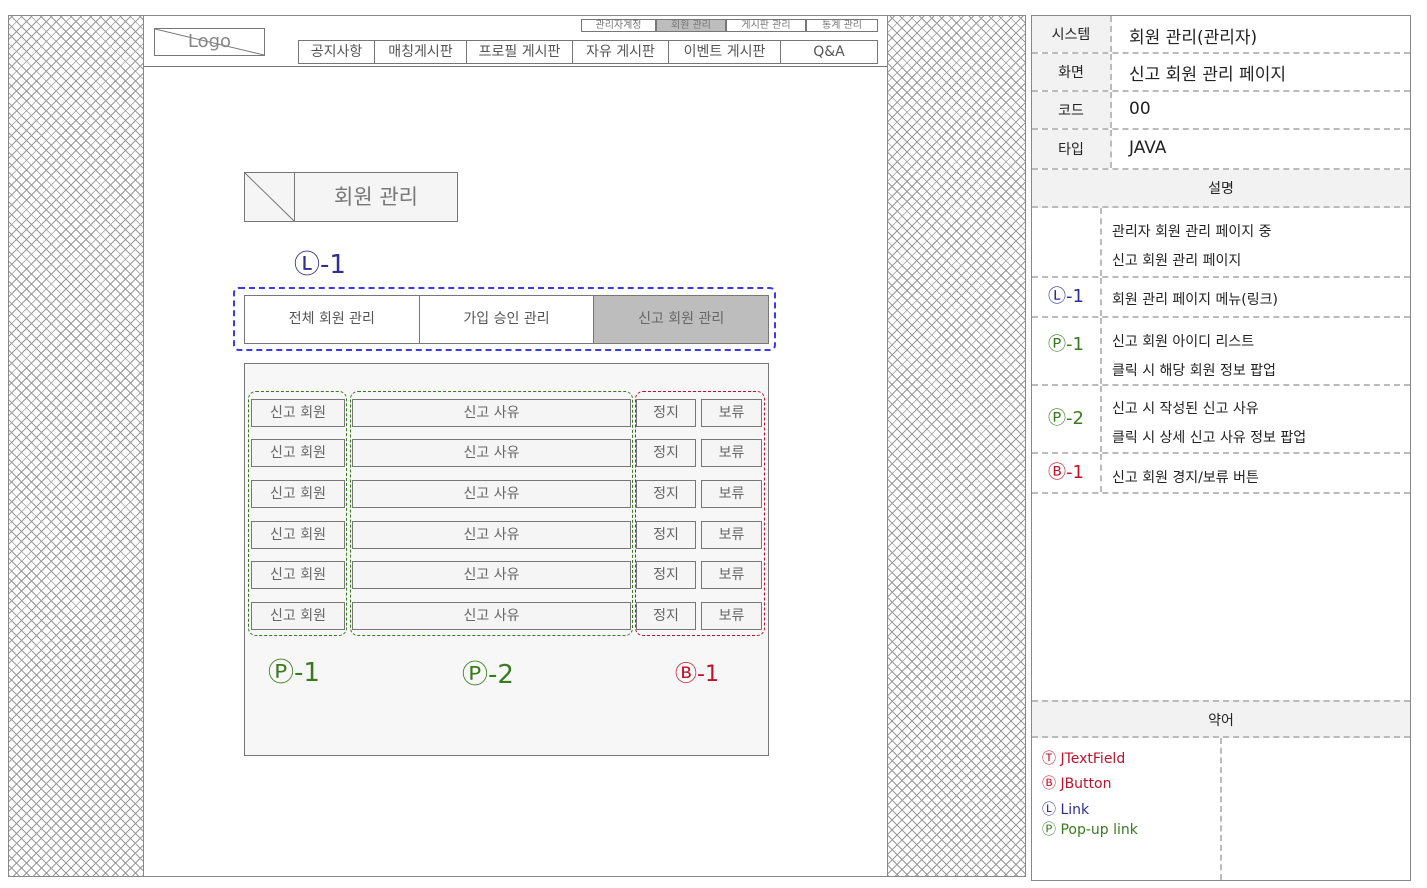 The height and width of the screenshot is (888, 1427). I want to click on abbr-link: Ⓛ Link, so click(1066, 810).